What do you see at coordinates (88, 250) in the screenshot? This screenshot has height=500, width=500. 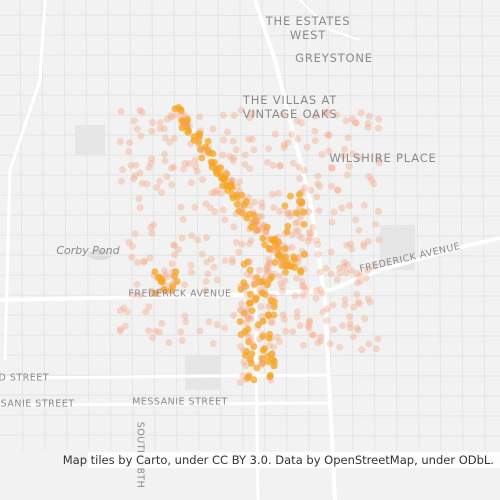 I see `place-label-line: Corby Pond` at bounding box center [88, 250].